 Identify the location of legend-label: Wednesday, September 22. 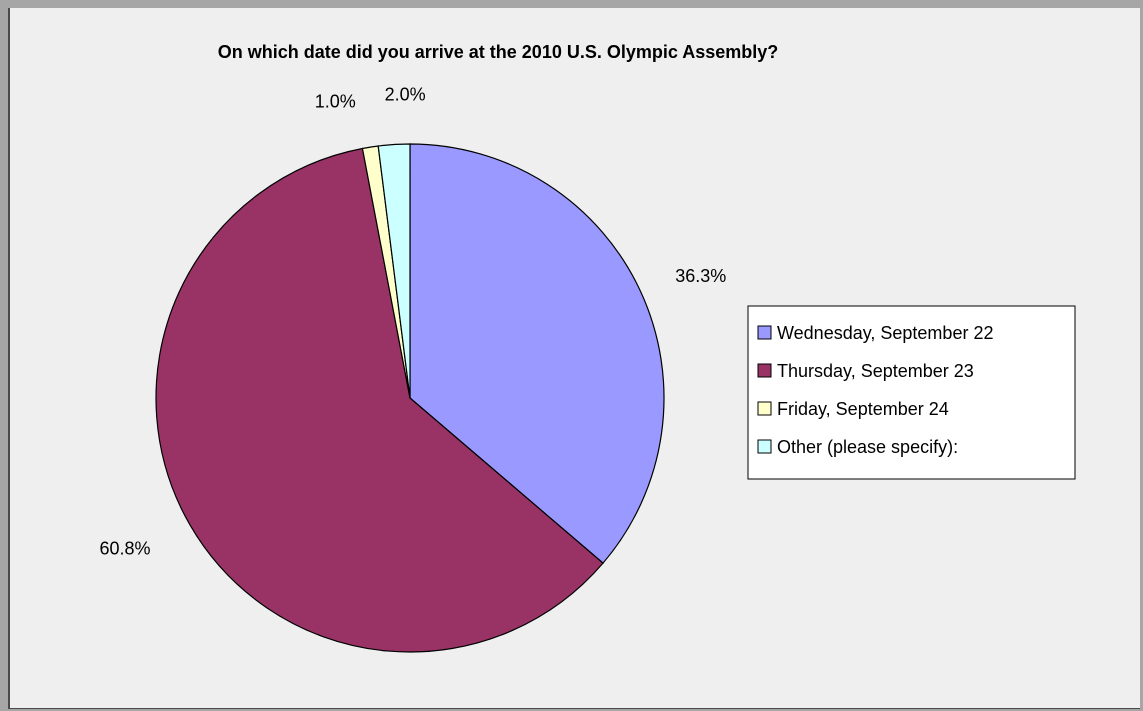
(885, 333).